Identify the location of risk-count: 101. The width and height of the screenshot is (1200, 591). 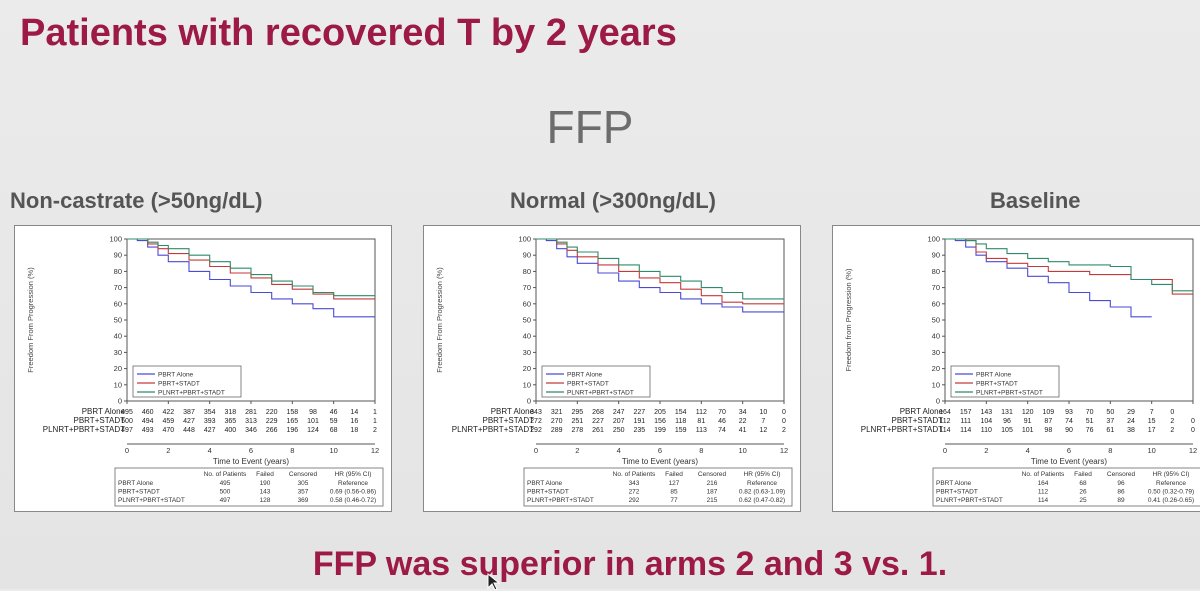
(1028, 430).